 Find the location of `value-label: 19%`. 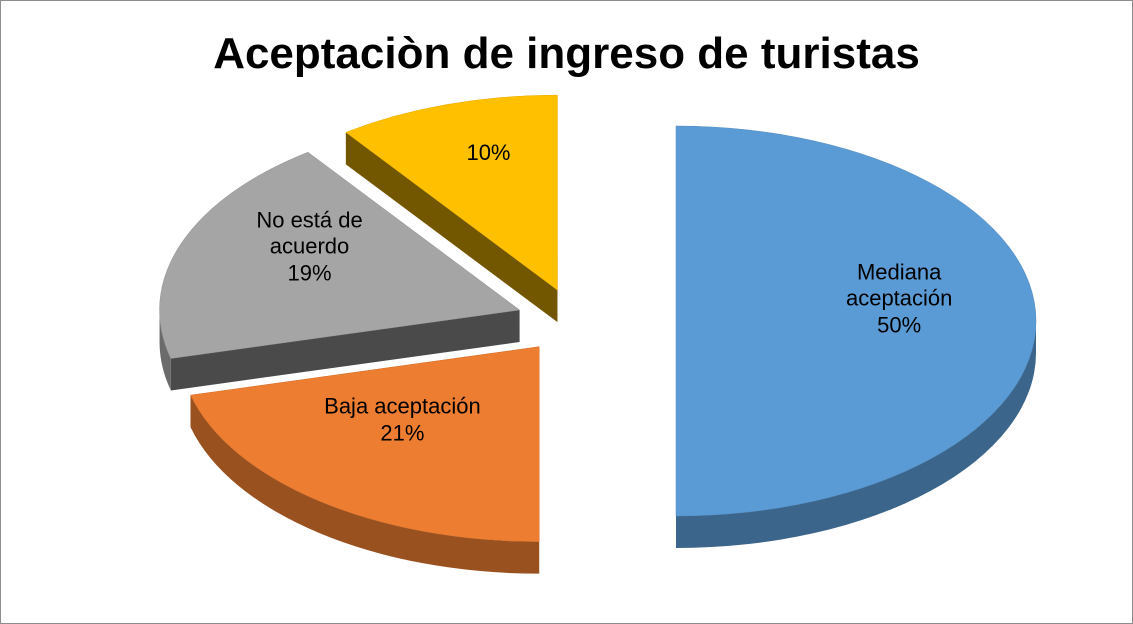

value-label: 19% is located at coordinates (309, 273).